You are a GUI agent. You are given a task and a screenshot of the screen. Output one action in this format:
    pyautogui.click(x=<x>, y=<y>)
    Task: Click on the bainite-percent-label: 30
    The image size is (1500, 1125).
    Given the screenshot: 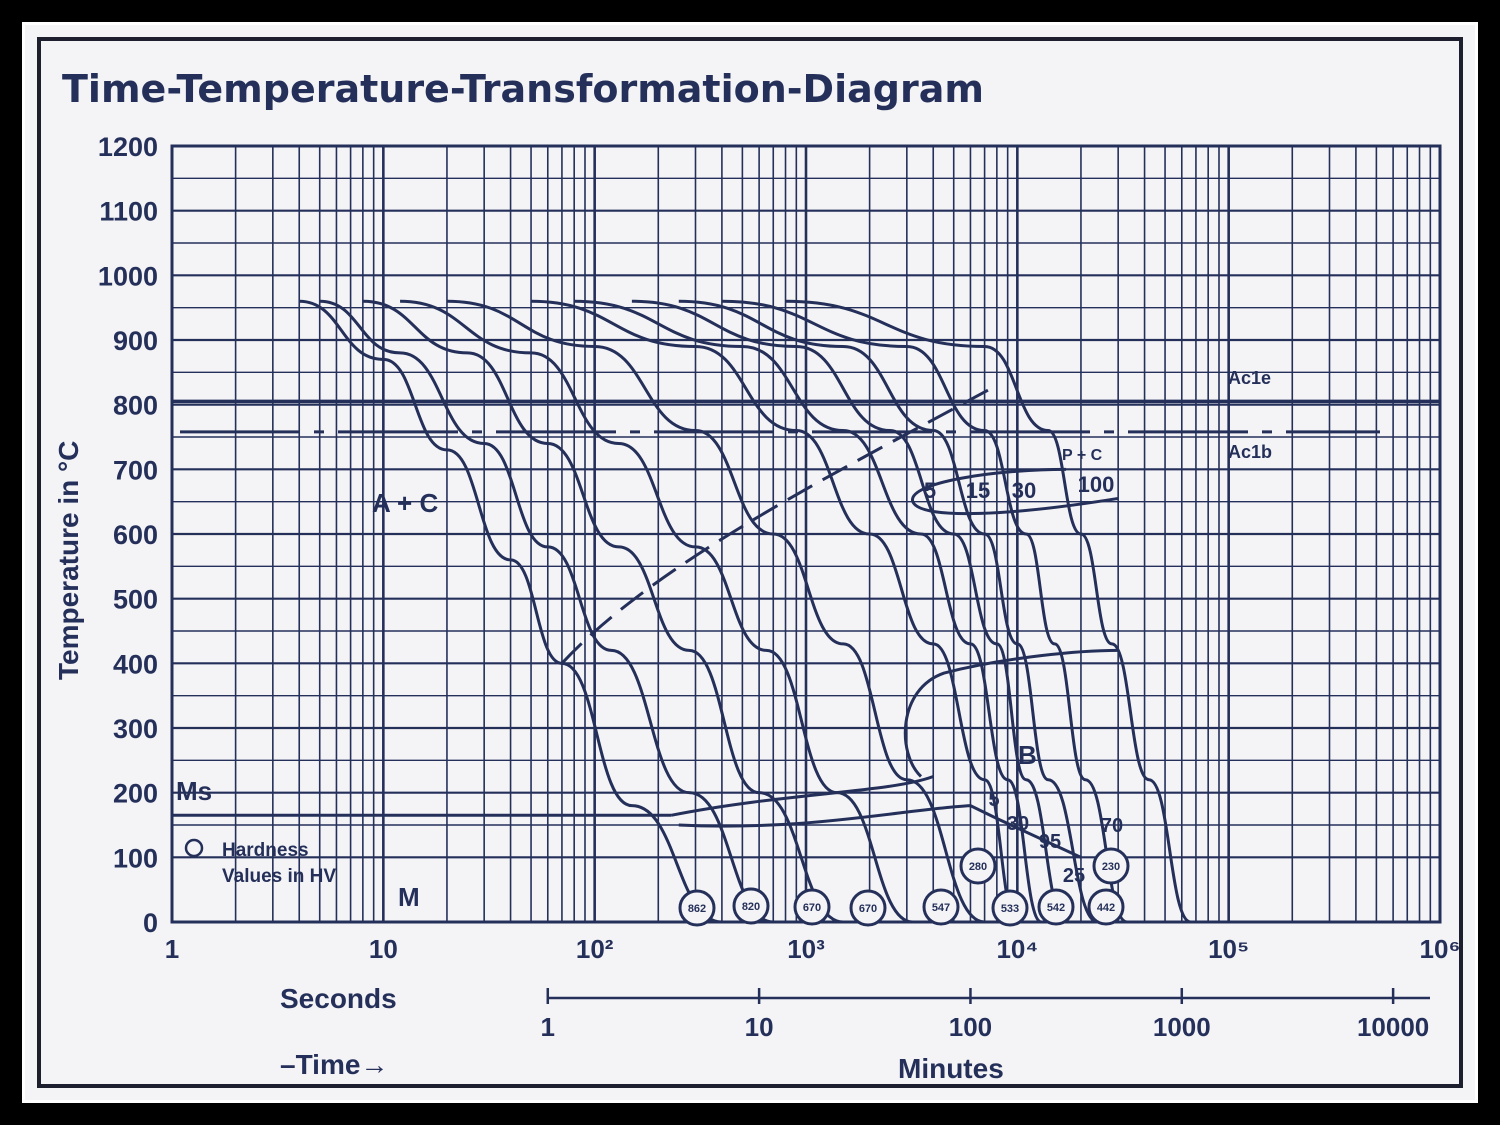 What is the action you would take?
    pyautogui.click(x=1018, y=824)
    